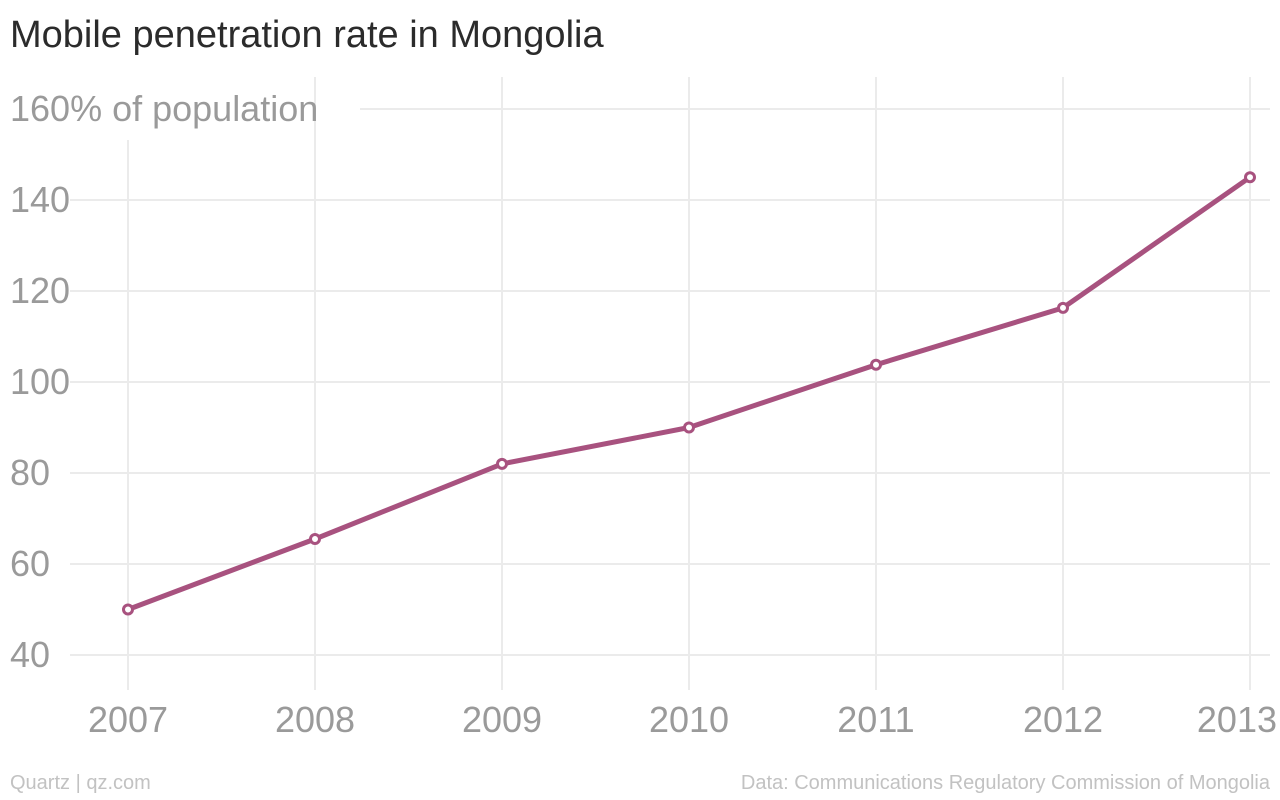 The width and height of the screenshot is (1280, 800). I want to click on x-tick-label: 2009, so click(502, 719).